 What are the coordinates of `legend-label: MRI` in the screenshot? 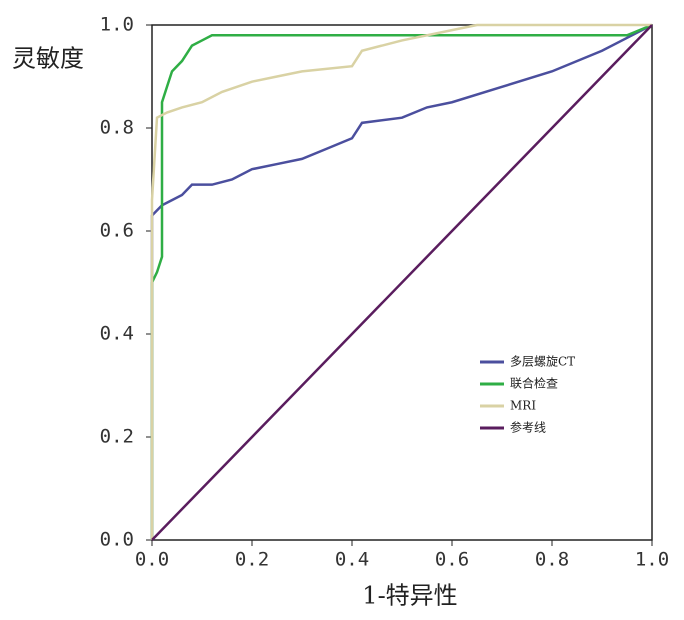 It's located at (523, 406).